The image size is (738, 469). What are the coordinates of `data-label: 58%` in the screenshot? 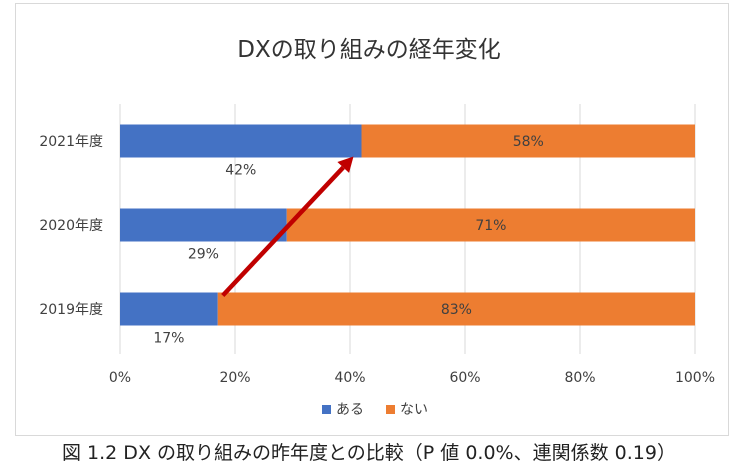 It's located at (528, 142).